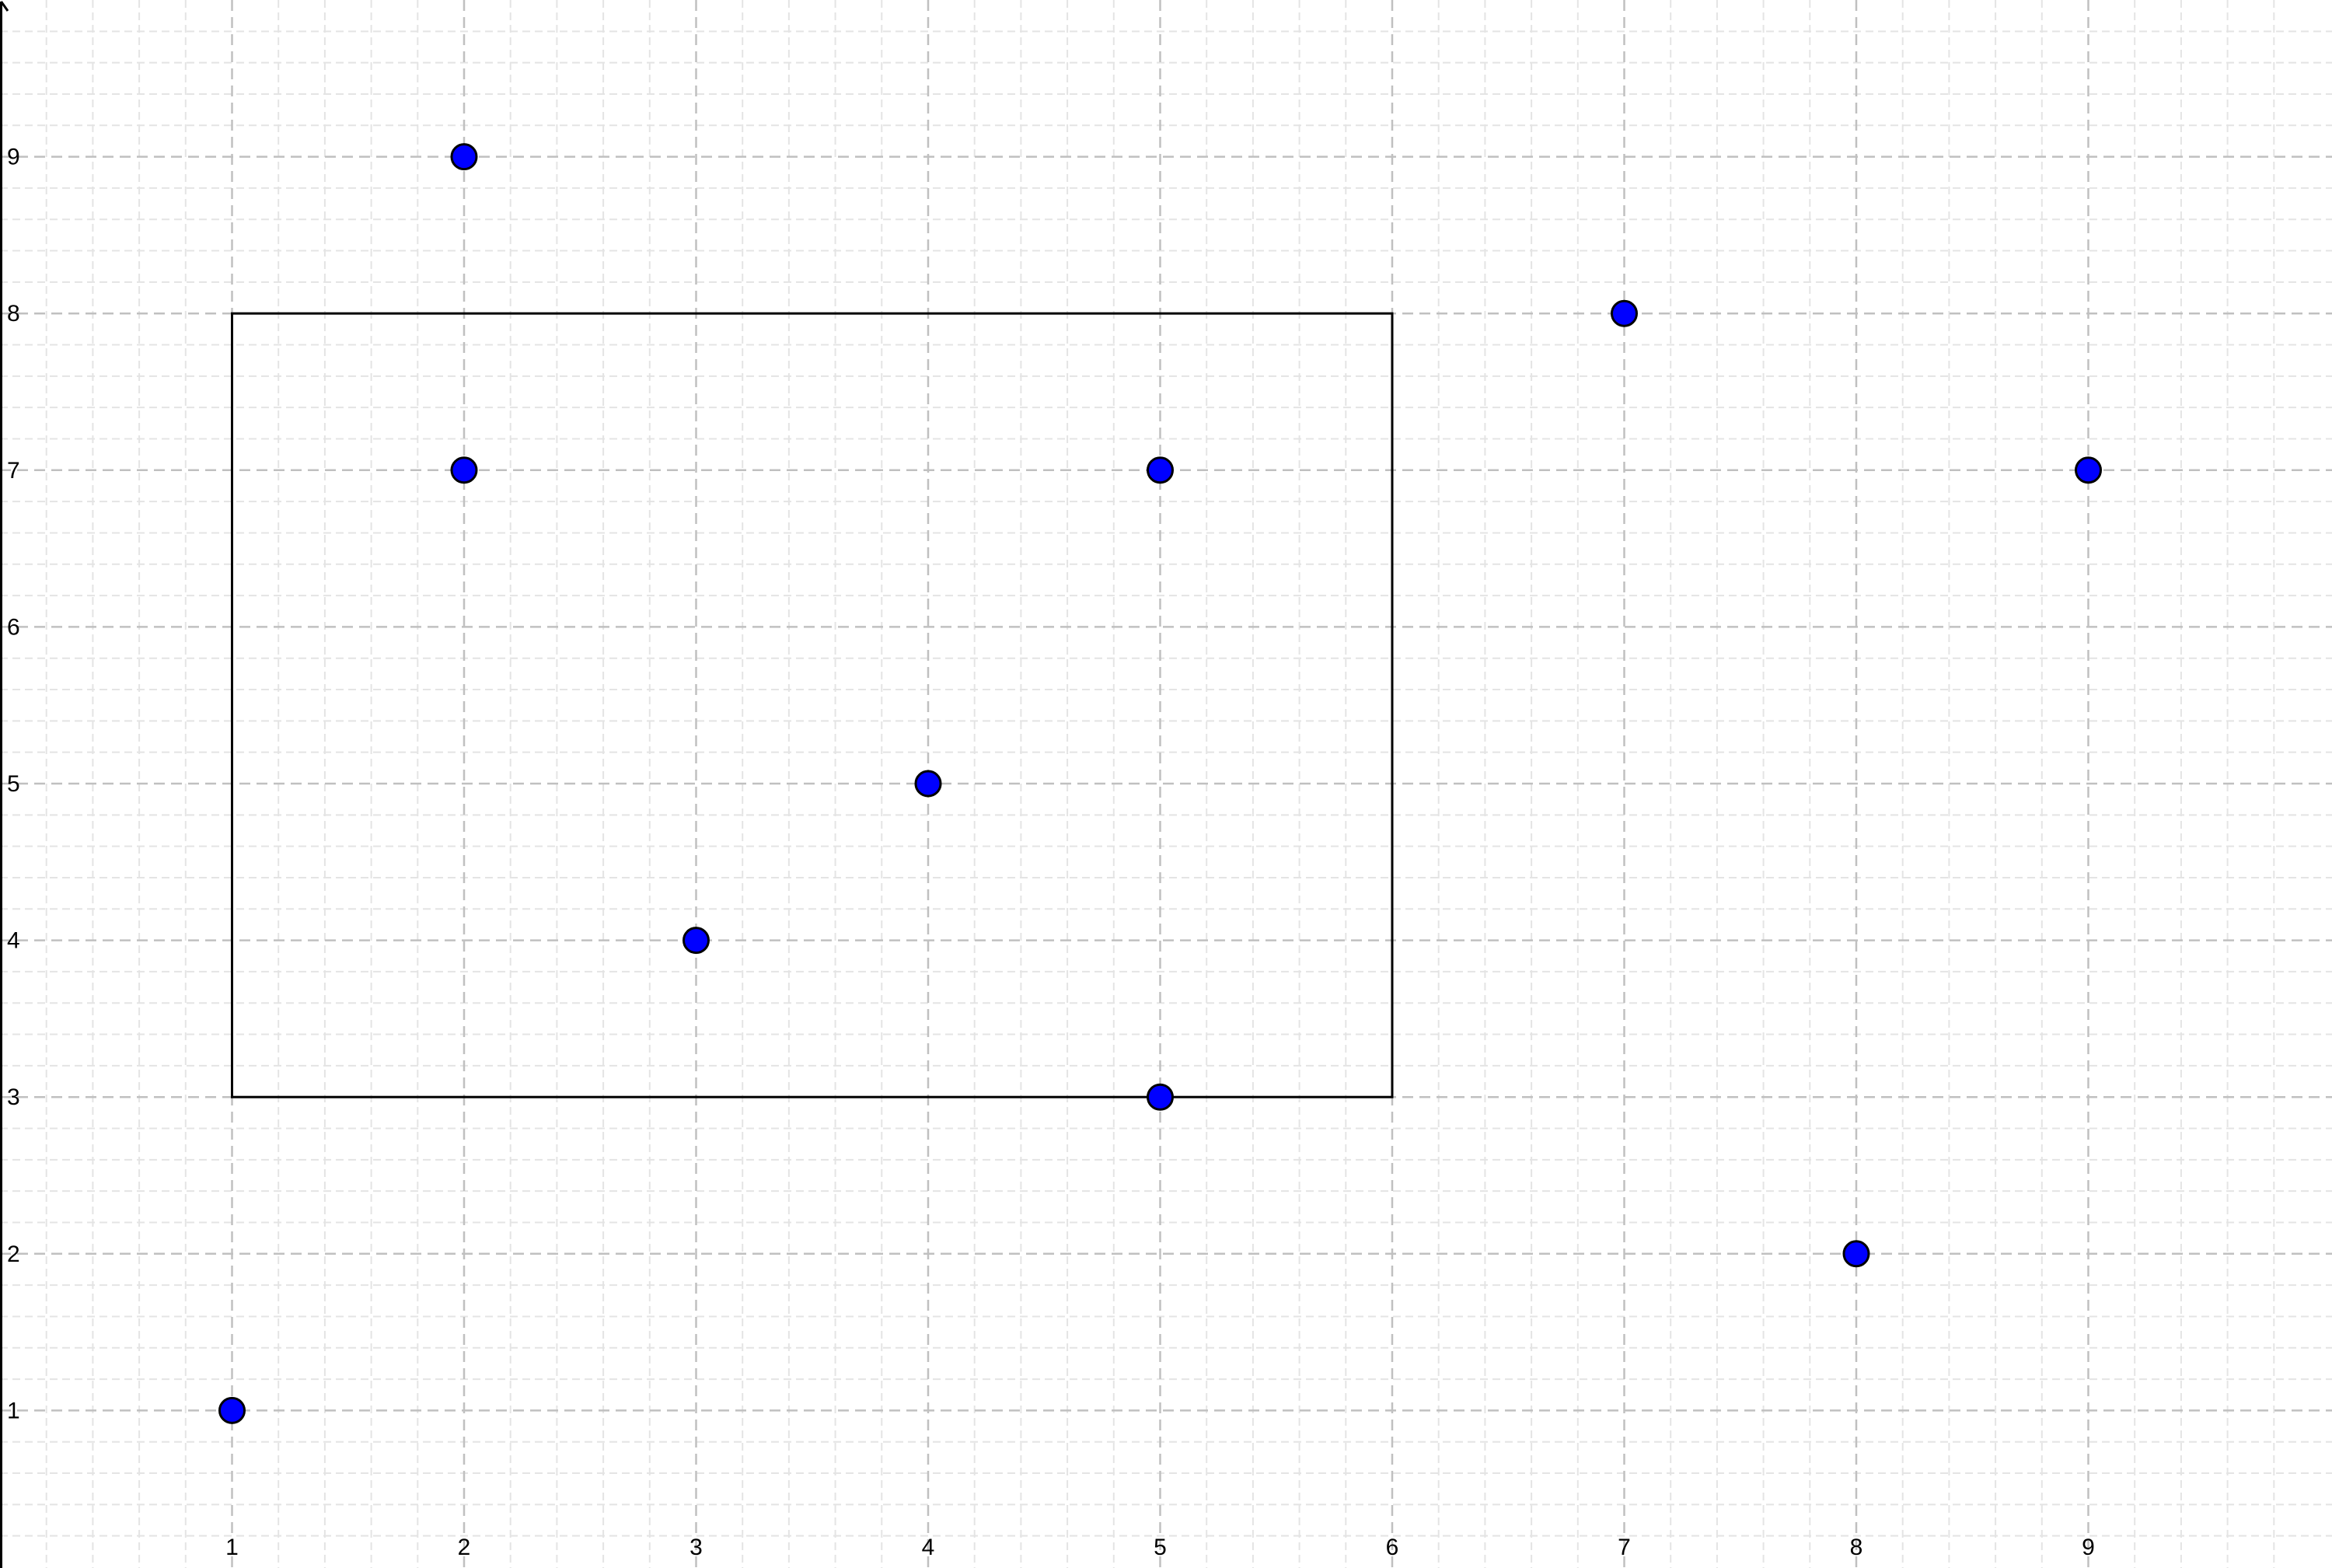  I want to click on y-tick-label: 6, so click(13, 627).